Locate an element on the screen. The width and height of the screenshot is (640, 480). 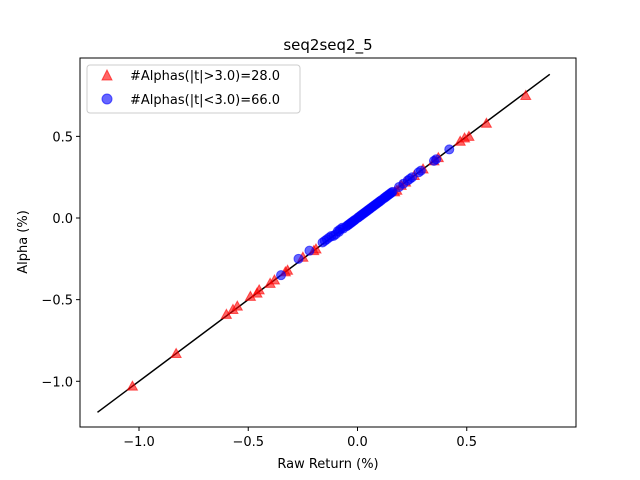
chart-title: seq2seq2_5 is located at coordinates (327, 45).